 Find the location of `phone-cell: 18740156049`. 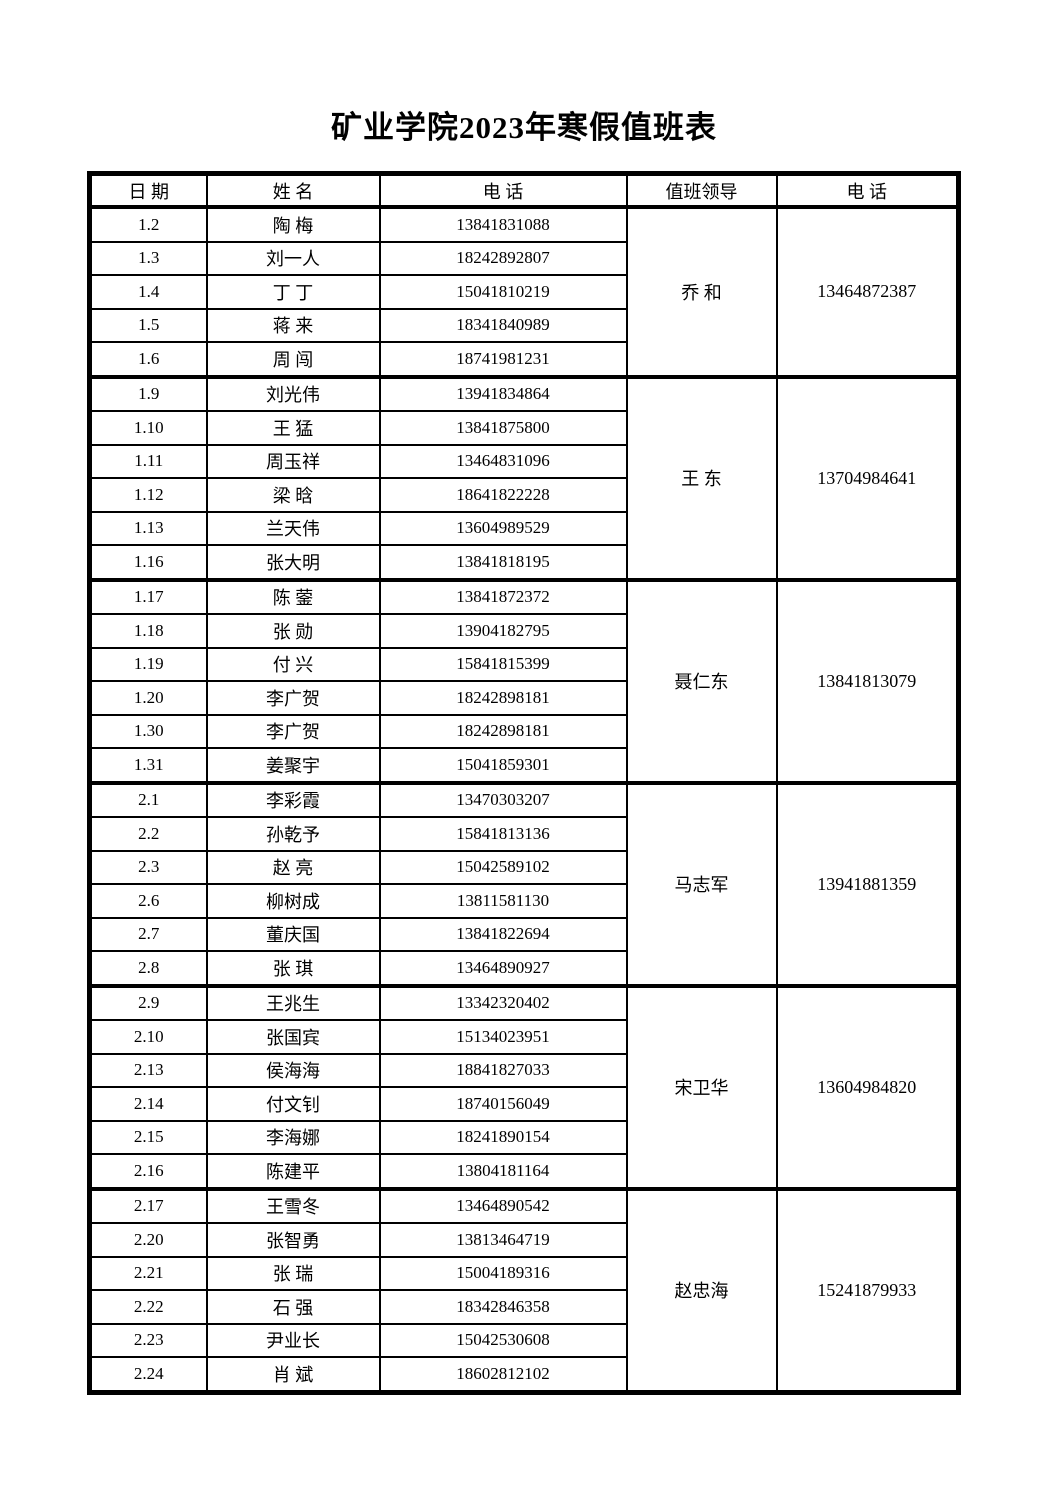

phone-cell: 18740156049 is located at coordinates (503, 1104).